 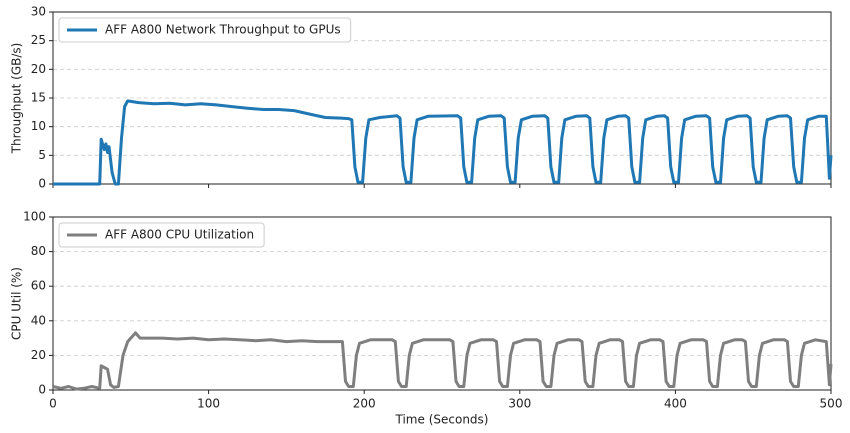 I want to click on x-tick-label: 400, so click(x=675, y=404).